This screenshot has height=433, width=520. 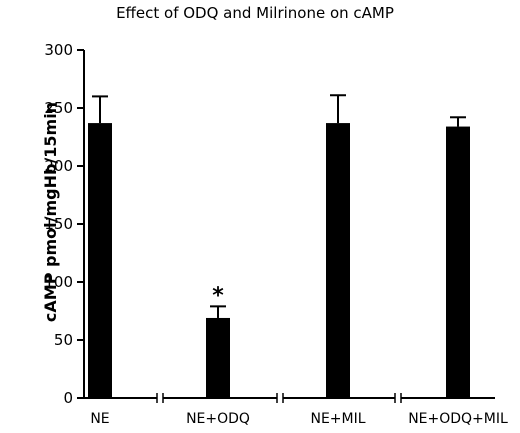 I want to click on y-tick-label: 250, so click(x=58, y=108).